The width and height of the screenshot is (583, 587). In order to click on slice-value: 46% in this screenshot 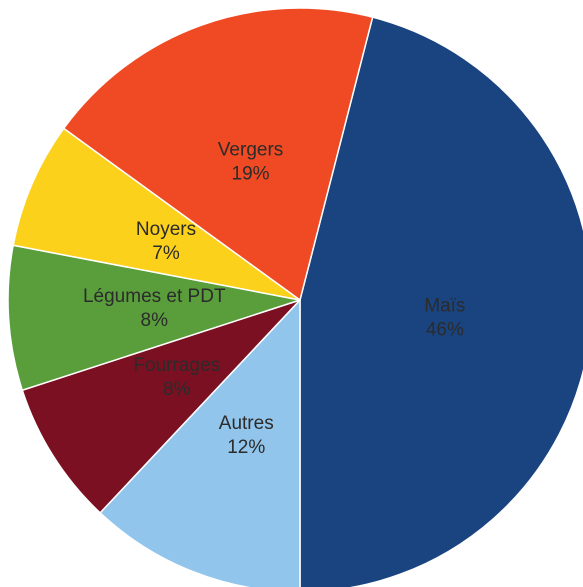, I will do `click(445, 329)`.